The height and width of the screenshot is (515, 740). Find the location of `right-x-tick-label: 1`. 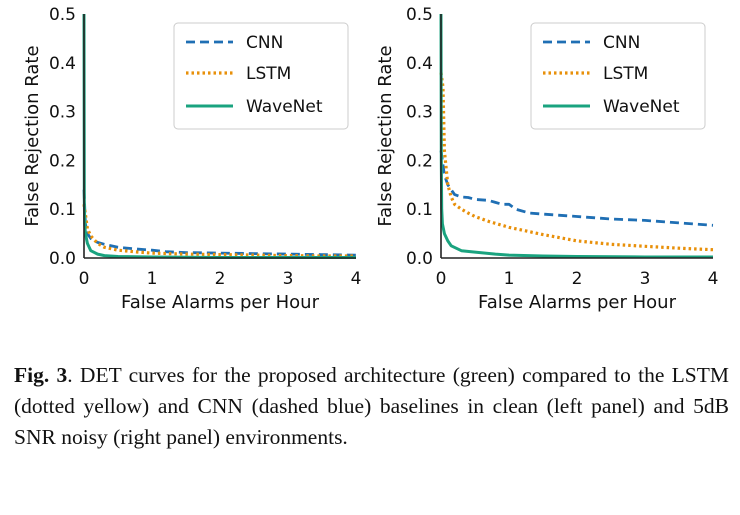

right-x-tick-label: 1 is located at coordinates (509, 279).